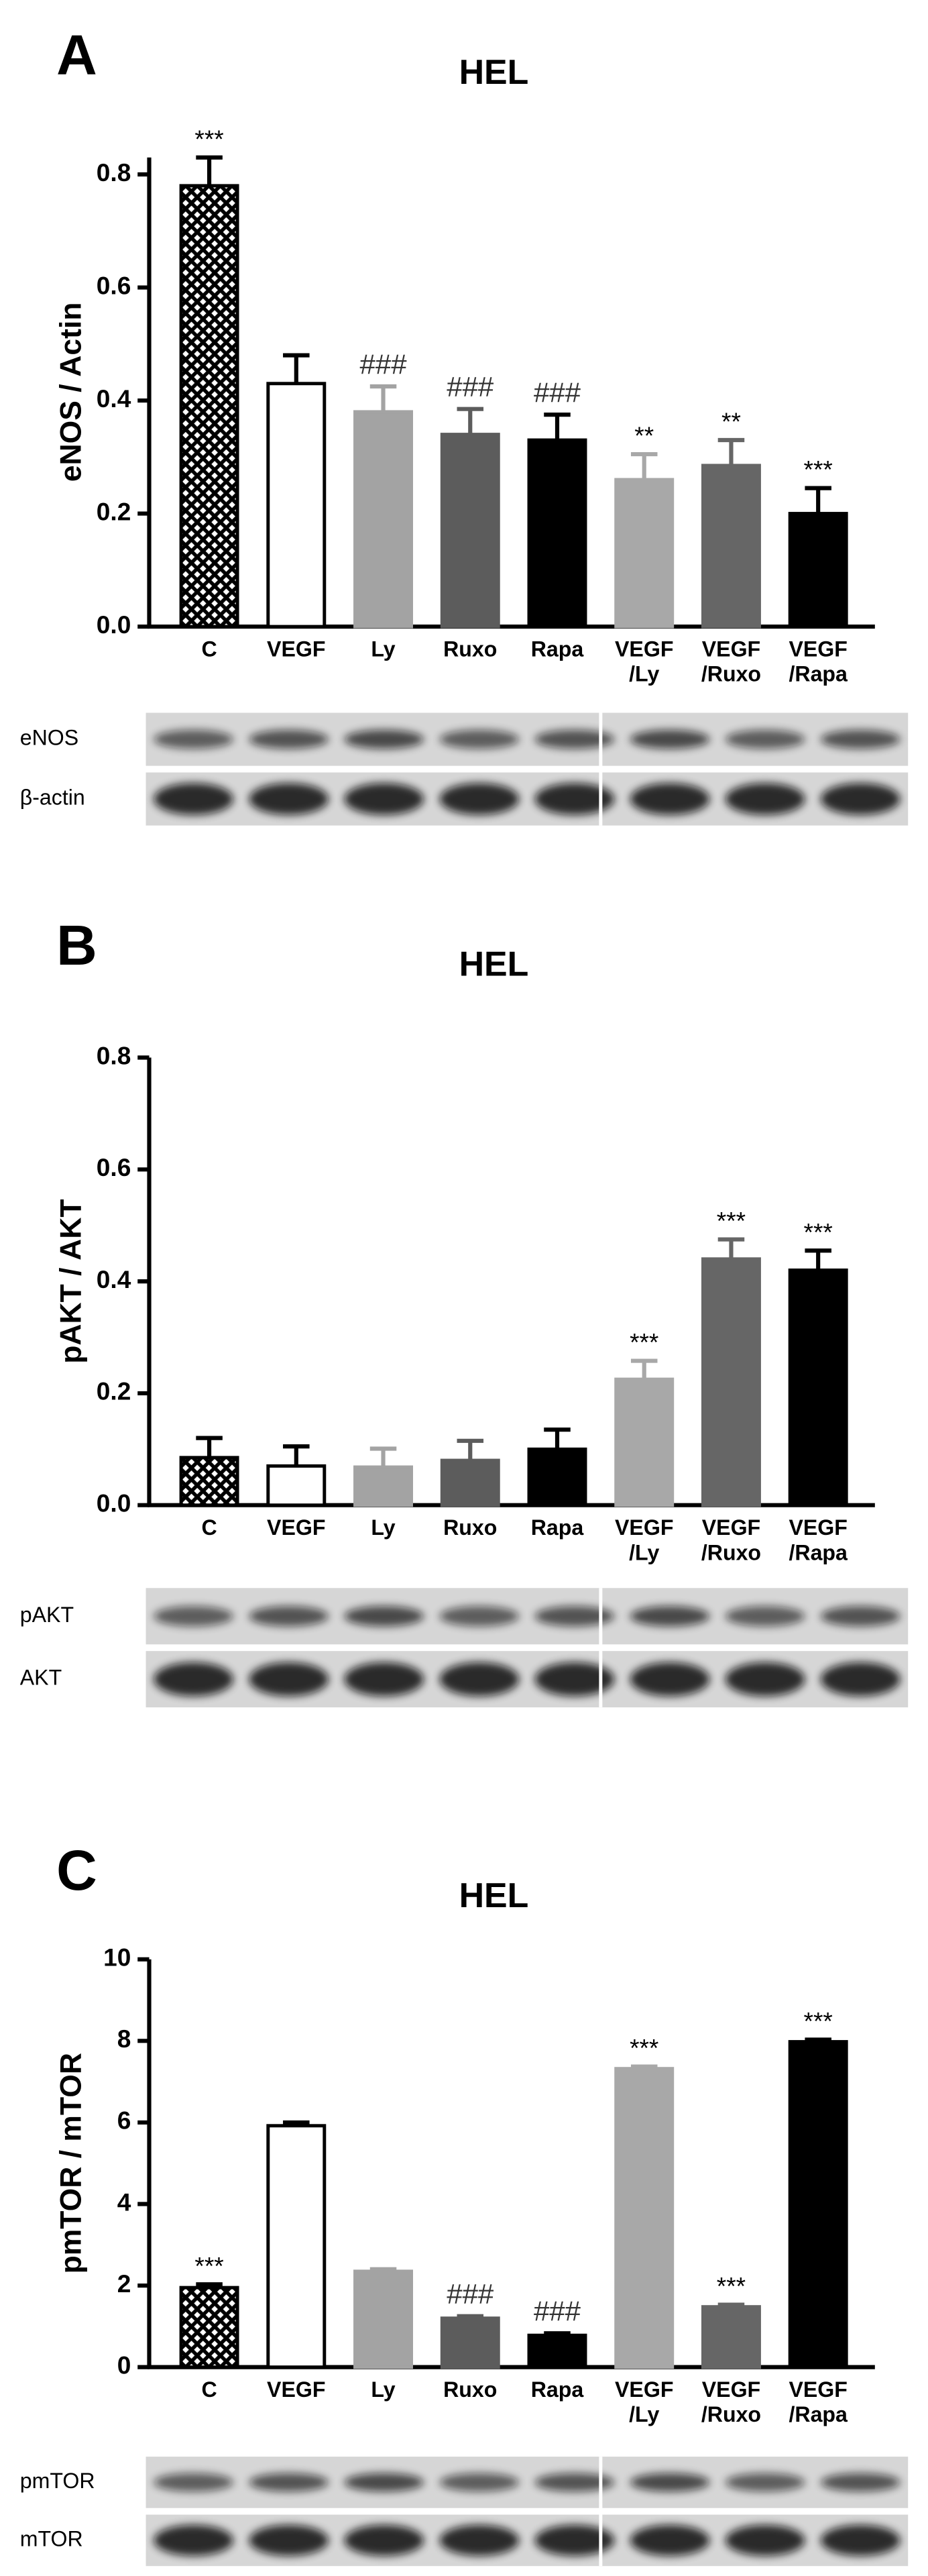  What do you see at coordinates (51, 2538) in the screenshot?
I see `blot-label: mTOR` at bounding box center [51, 2538].